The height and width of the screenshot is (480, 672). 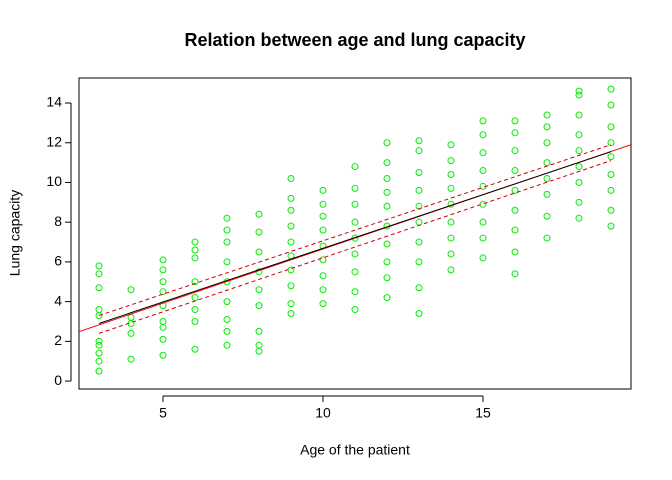 I want to click on x-axis-label: Age of the patient, so click(x=355, y=450).